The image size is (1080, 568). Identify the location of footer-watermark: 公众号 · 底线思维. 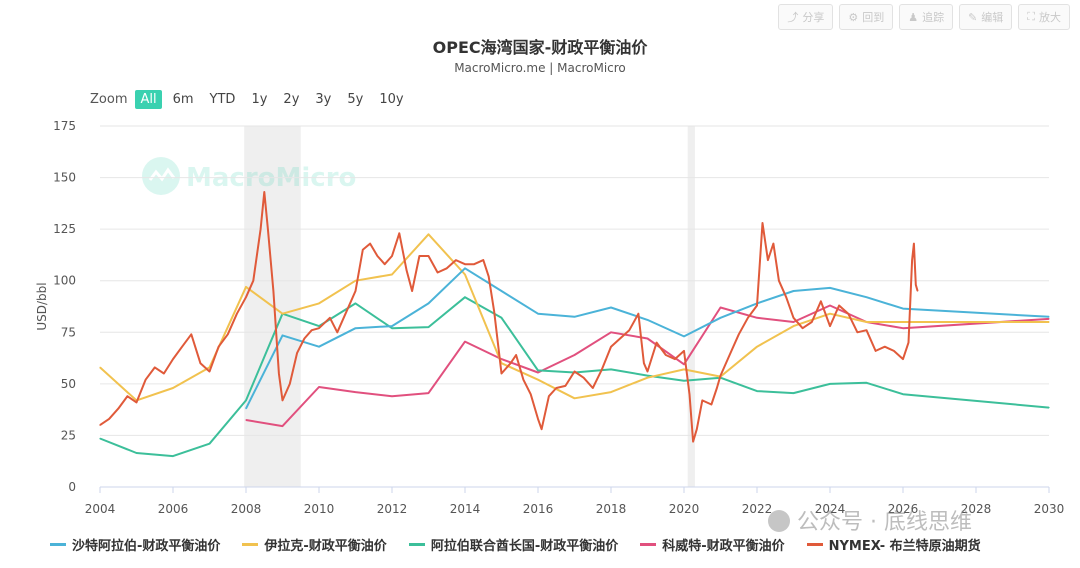
(870, 522).